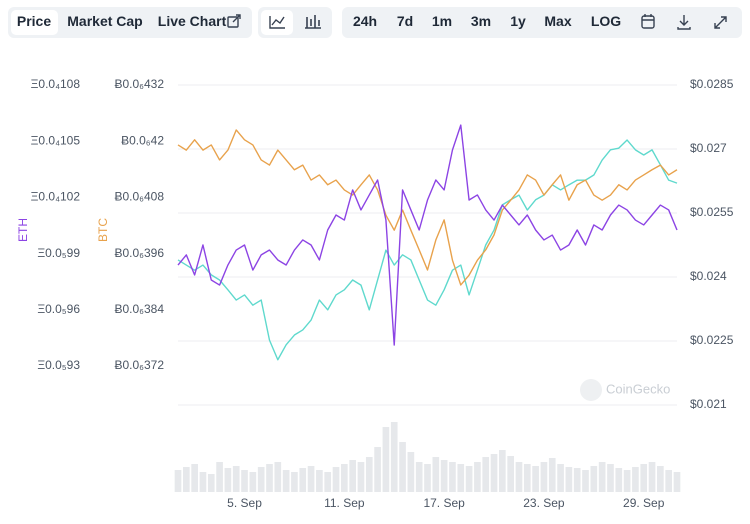 This screenshot has width=750, height=524. I want to click on tab-active, so click(34, 22).